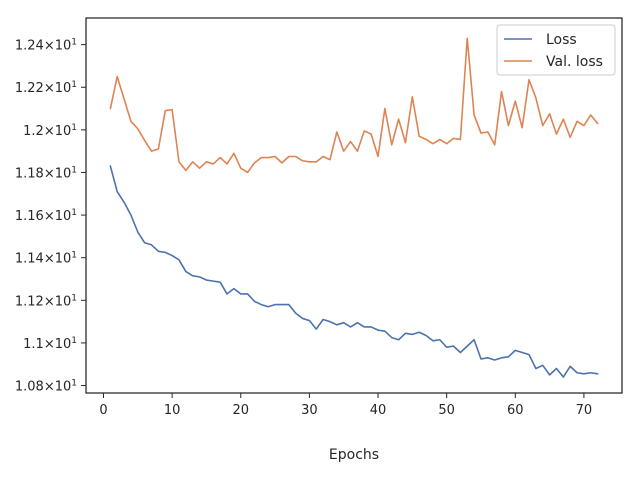  Describe the element at coordinates (378, 410) in the screenshot. I see `x-tick-label: 40` at that location.